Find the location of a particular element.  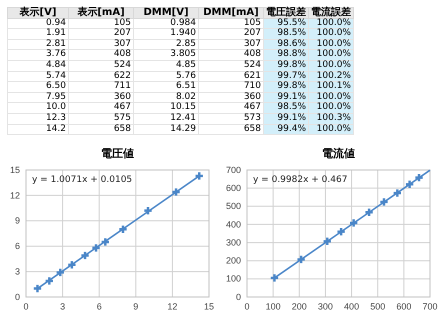

text: 99.8% is located at coordinates (291, 65).